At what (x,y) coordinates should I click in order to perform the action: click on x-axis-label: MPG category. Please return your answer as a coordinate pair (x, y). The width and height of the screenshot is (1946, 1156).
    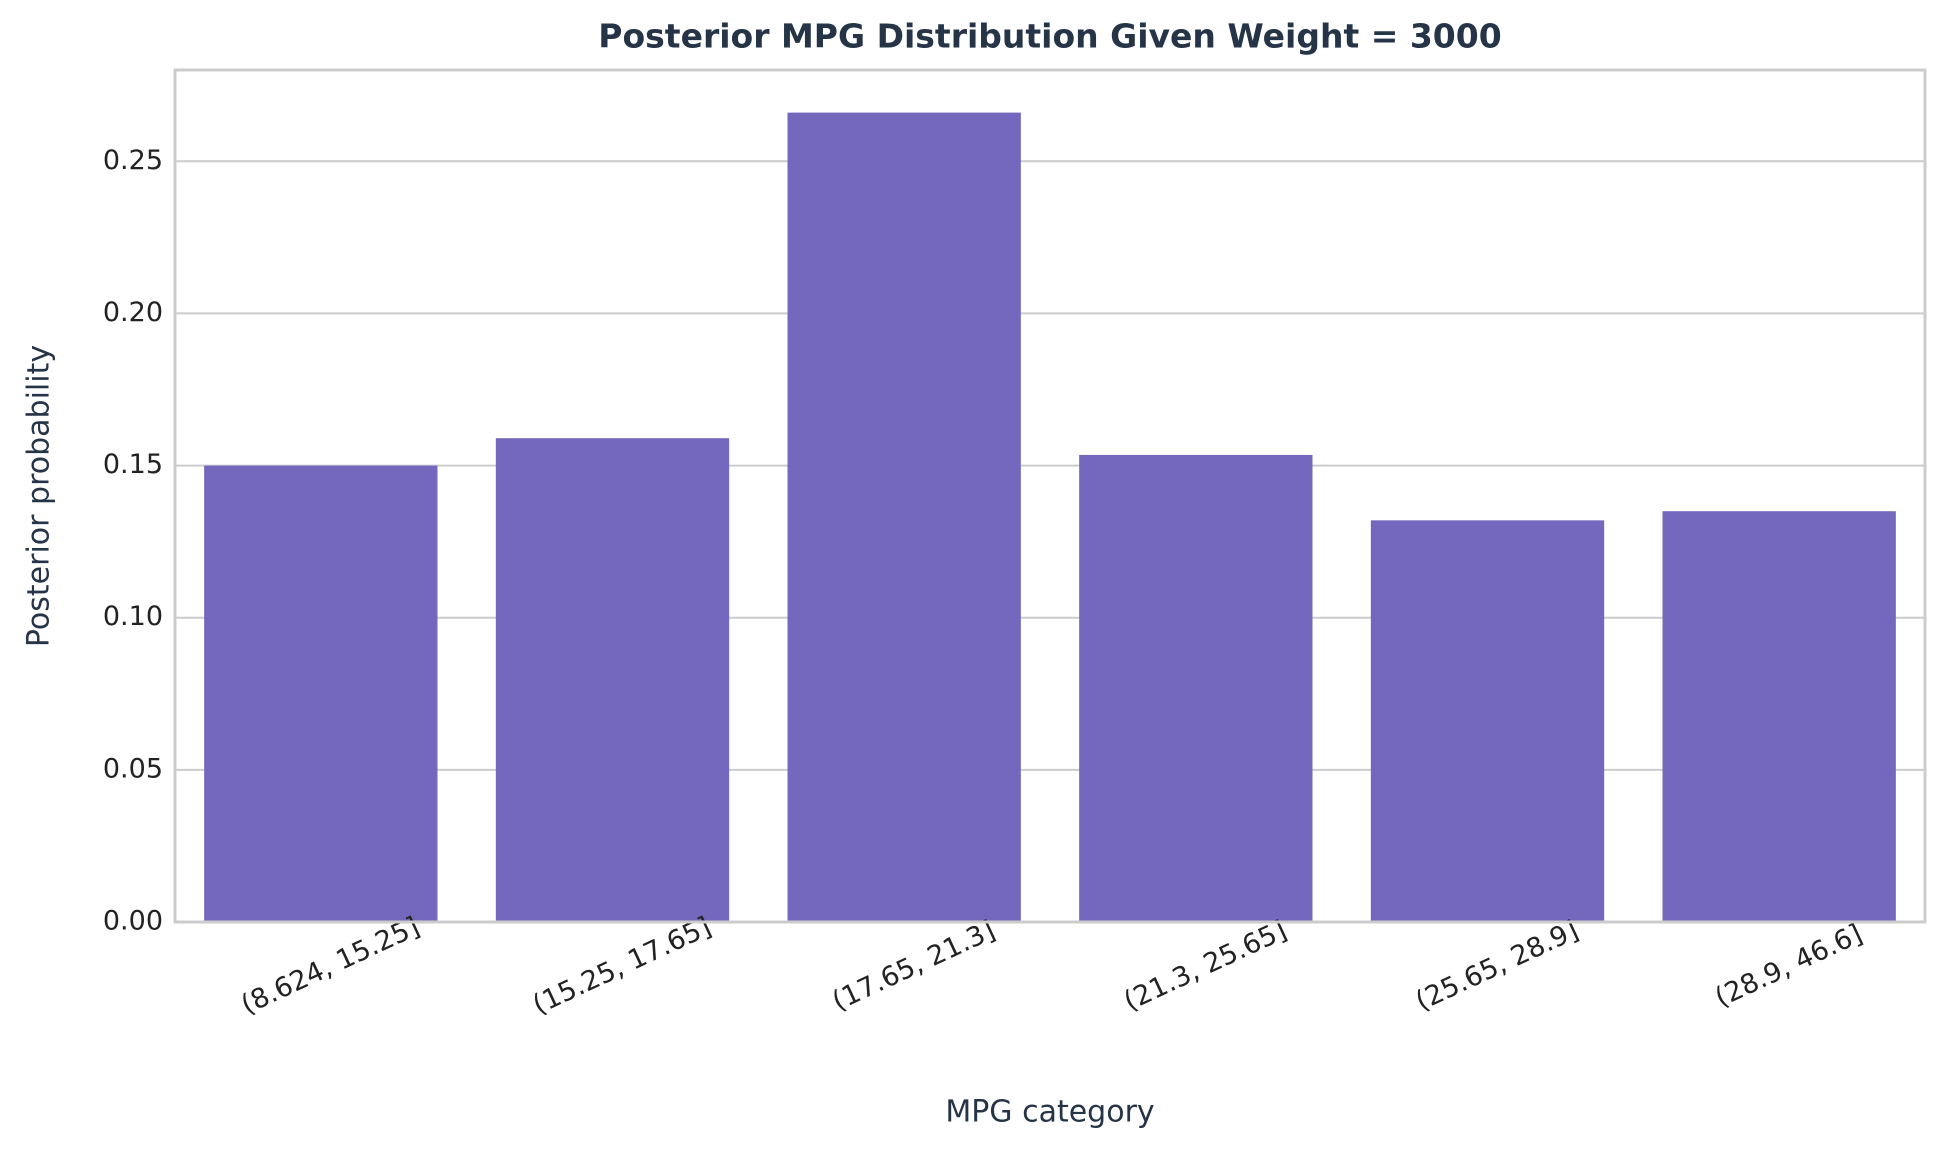
    Looking at the image, I should click on (1049, 1112).